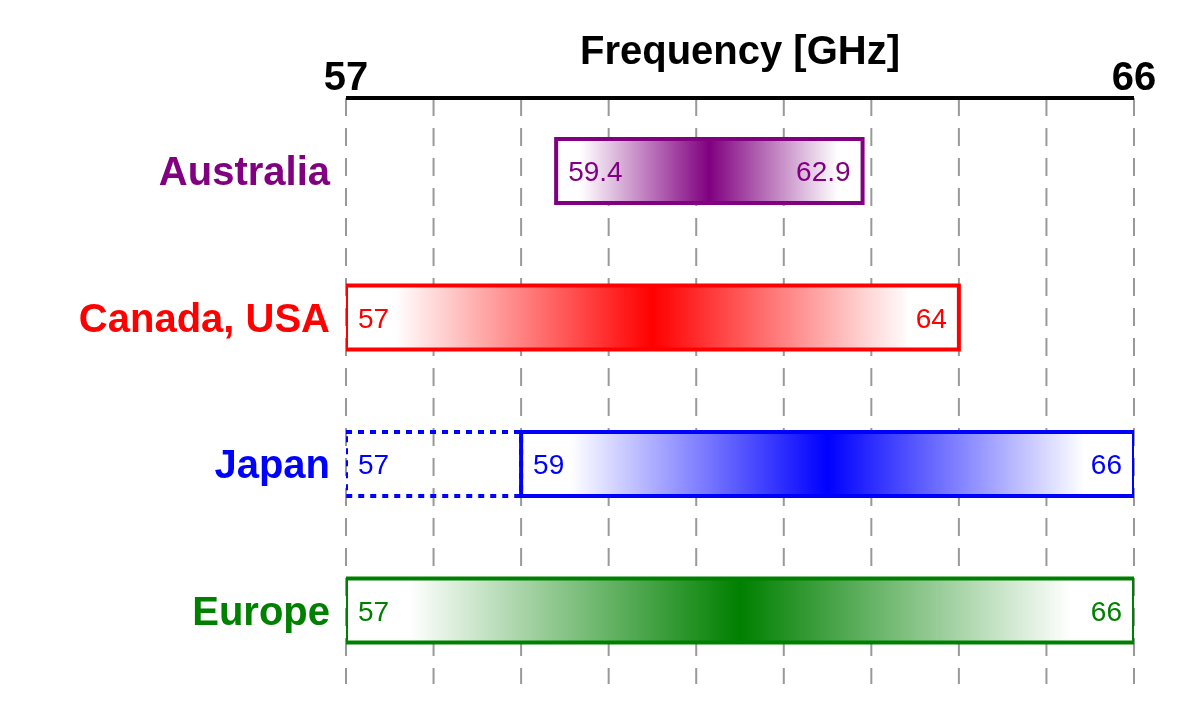 Image resolution: width=1178 pixels, height=702 pixels. Describe the element at coordinates (740, 50) in the screenshot. I see `x-axis-title: Frequency [GHz]` at that location.